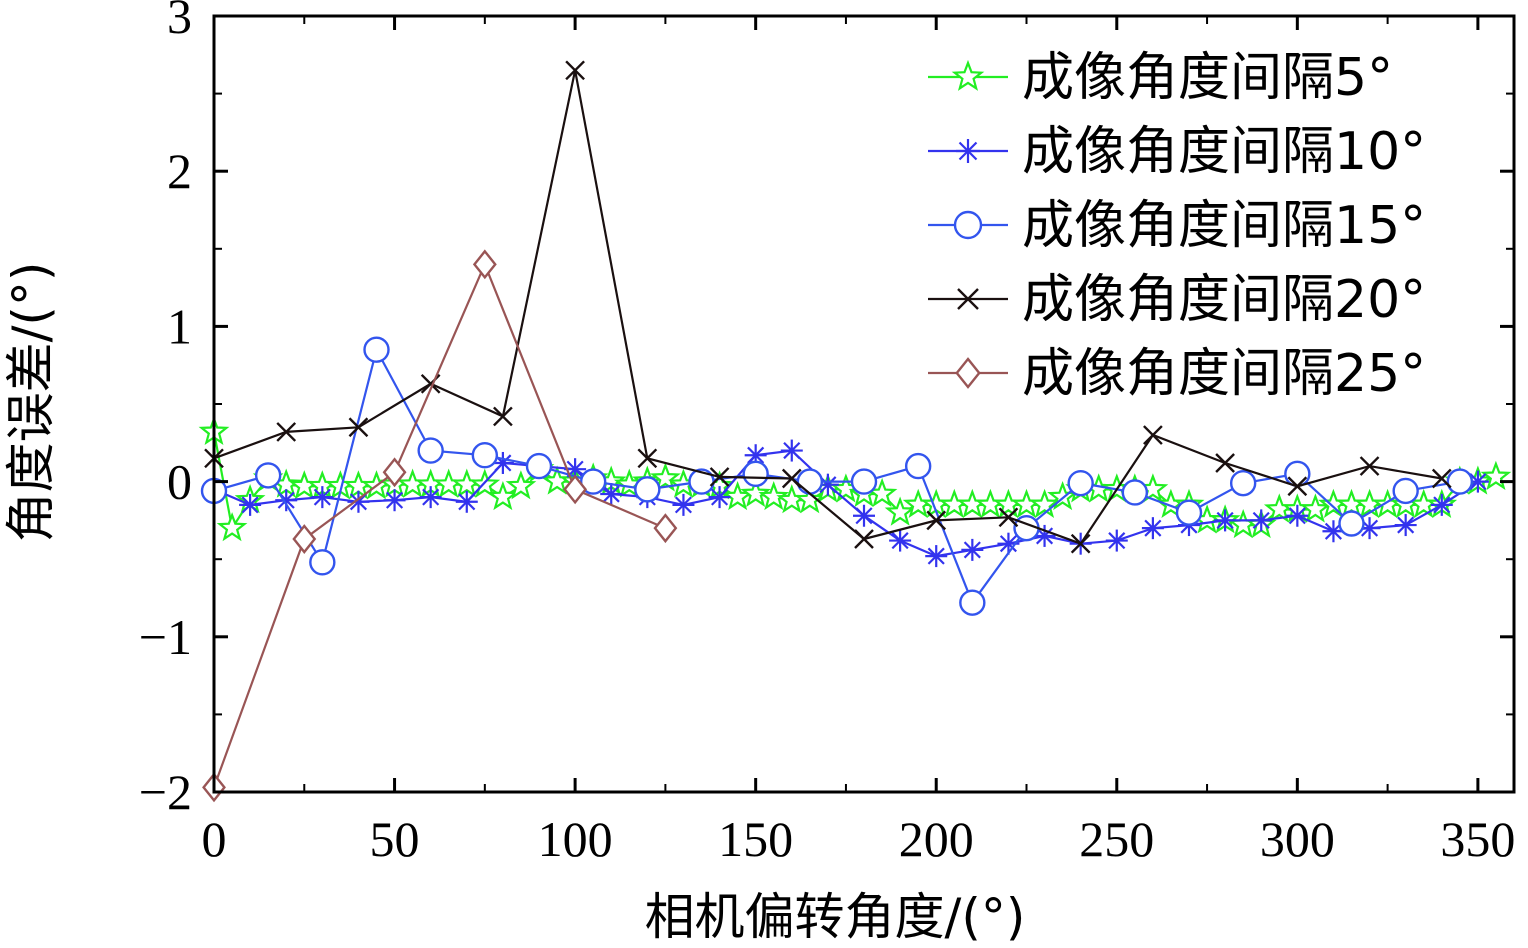  Describe the element at coordinates (1224, 374) in the screenshot. I see `legend-label: 成像角度间隔25°` at that location.